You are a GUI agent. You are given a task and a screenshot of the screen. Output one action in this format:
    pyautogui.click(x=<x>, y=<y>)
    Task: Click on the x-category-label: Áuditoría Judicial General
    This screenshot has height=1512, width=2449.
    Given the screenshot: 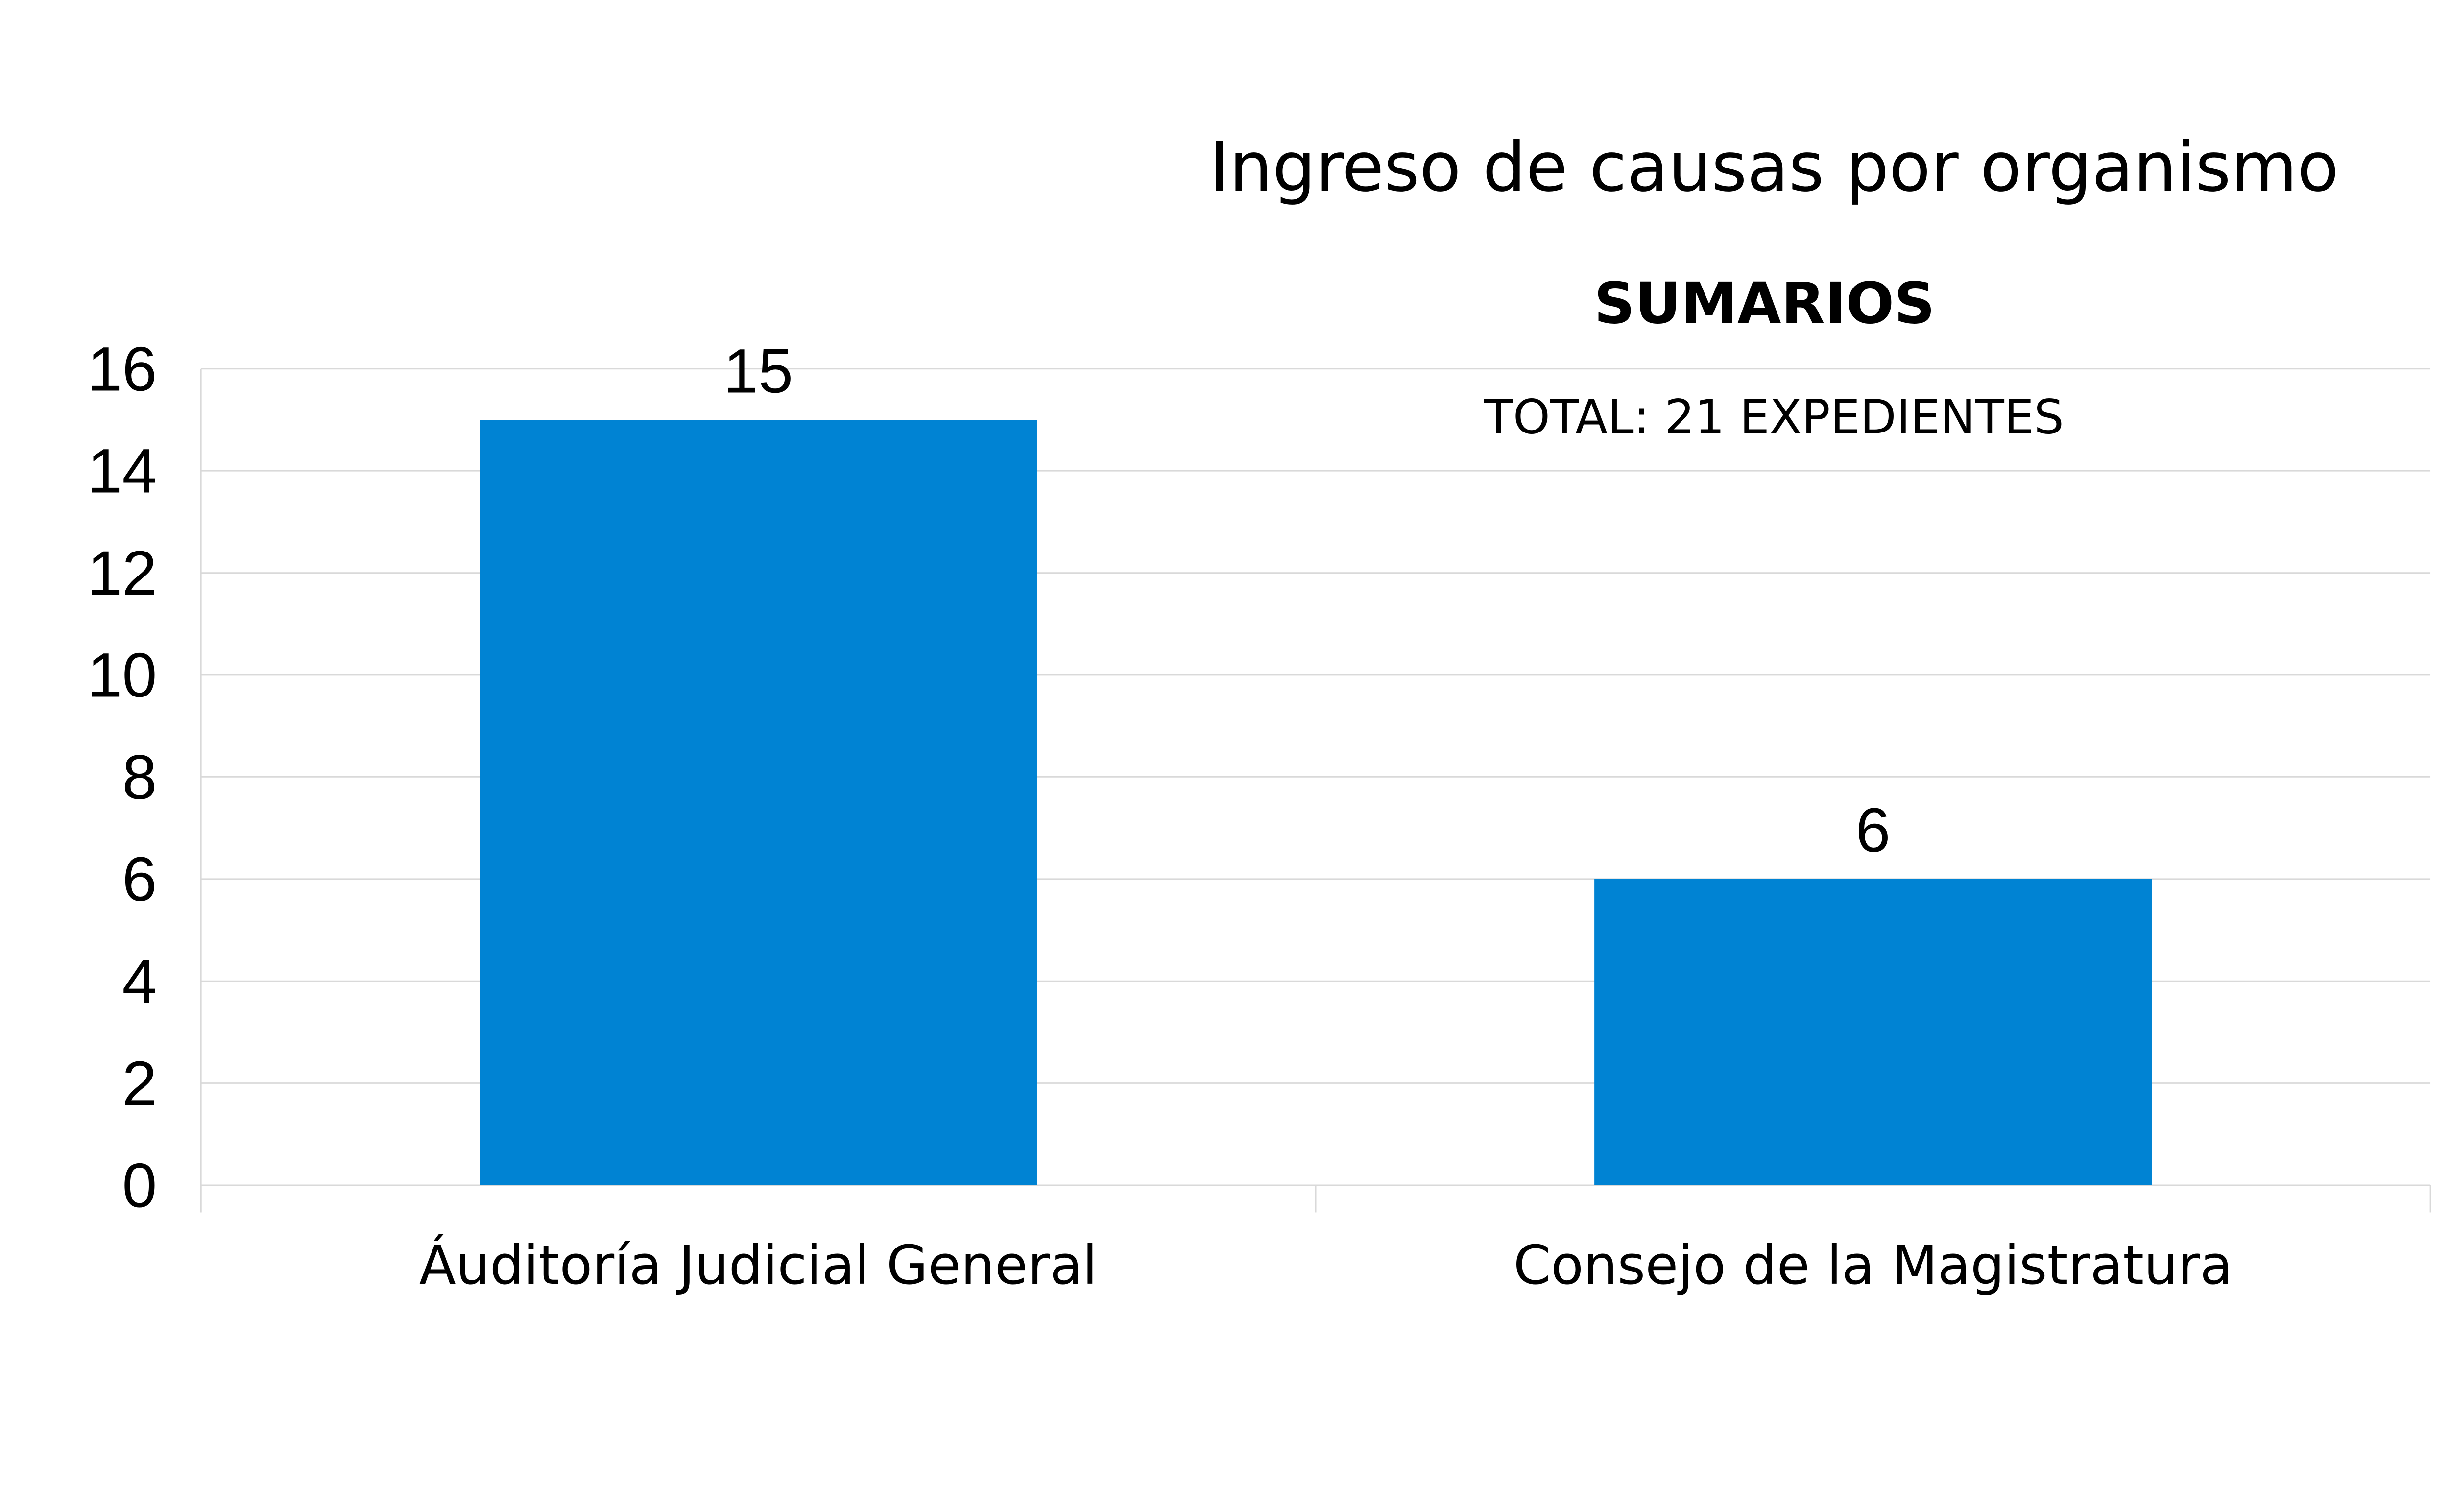 What is the action you would take?
    pyautogui.click(x=758, y=1265)
    